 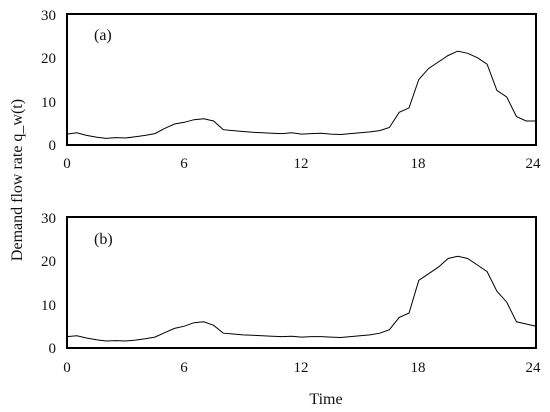 What do you see at coordinates (48, 81) in the screenshot?
I see `y-tick-labels-a: 0 10 20 30` at bounding box center [48, 81].